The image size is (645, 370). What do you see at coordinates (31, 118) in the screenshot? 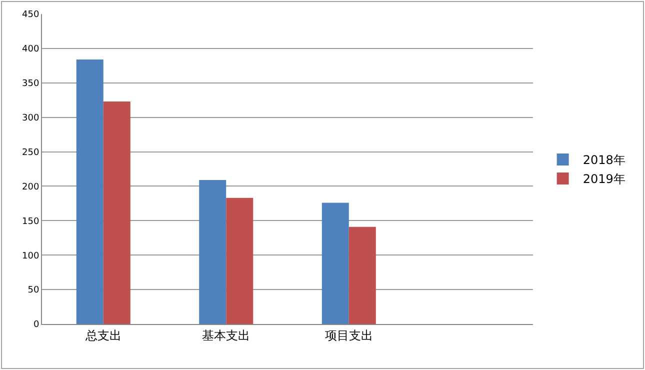
I see `y-tick-label: 300` at bounding box center [31, 118].